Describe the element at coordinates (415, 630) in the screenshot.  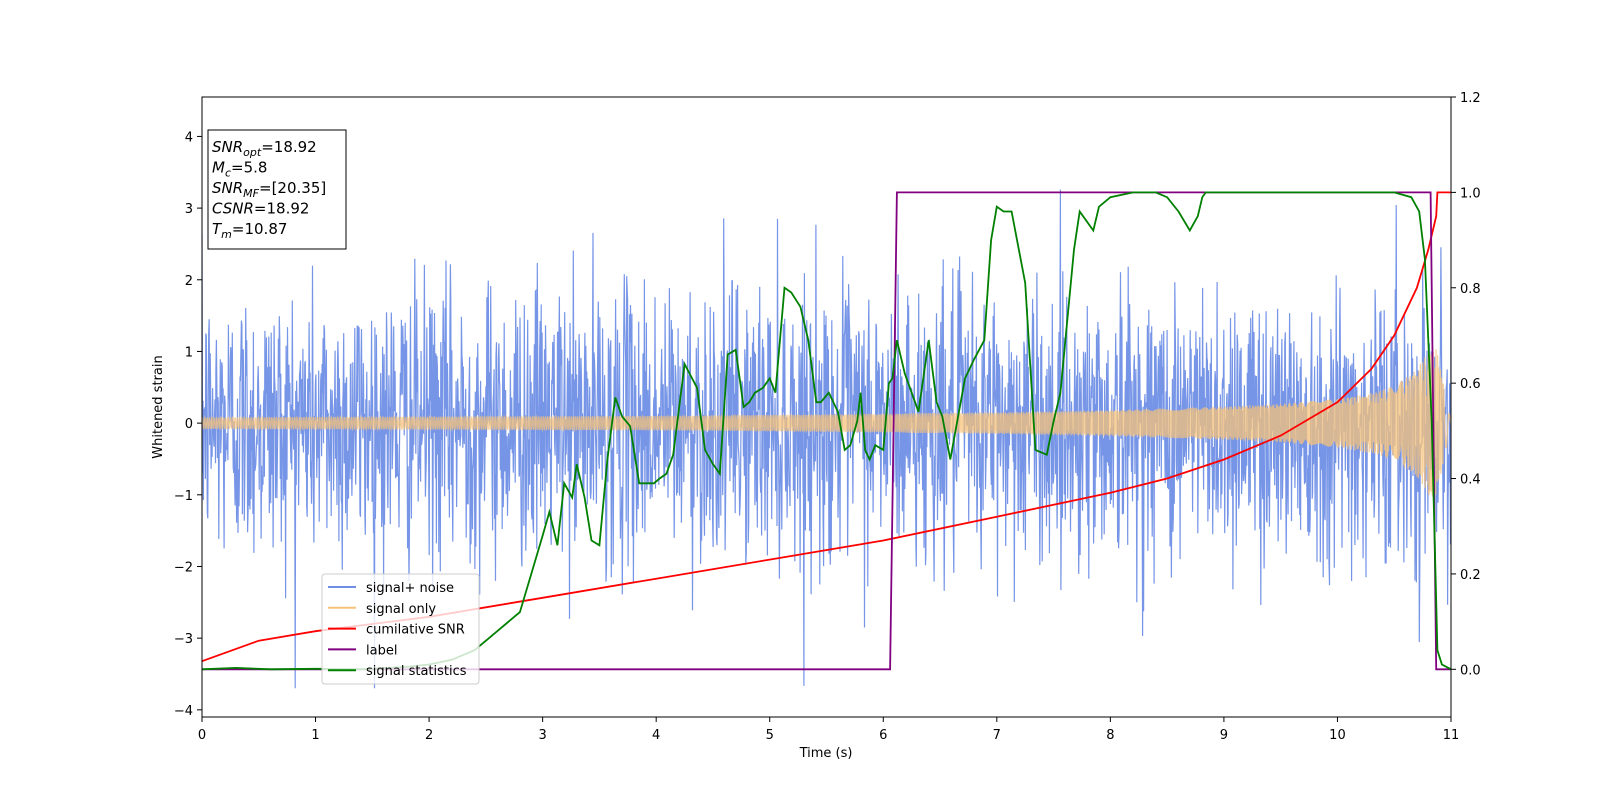
I see `legend-label: cumilative SNR` at that location.